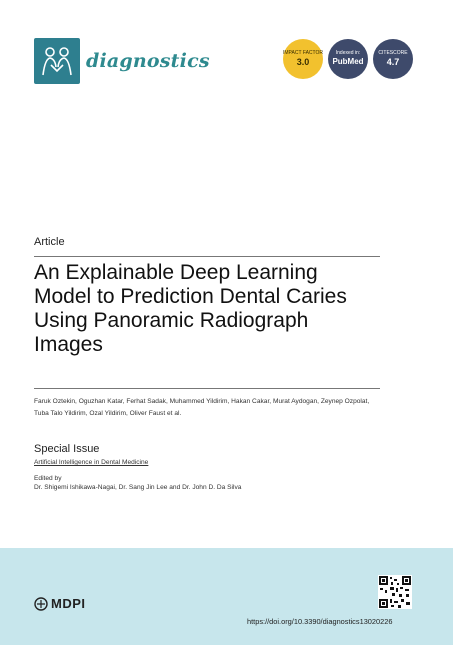 This screenshot has height=645, width=453. What do you see at coordinates (67, 449) in the screenshot?
I see `special-issue-heading: Special Issue` at bounding box center [67, 449].